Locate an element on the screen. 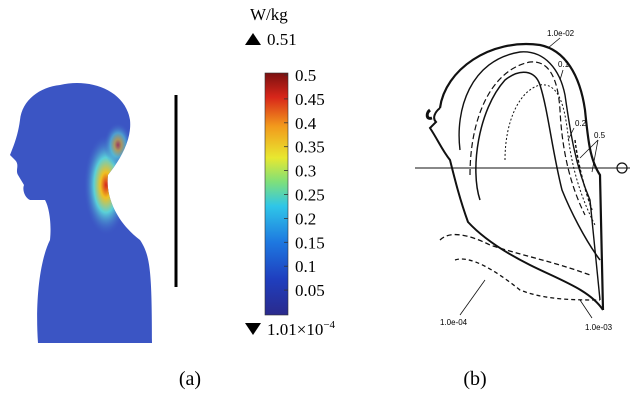 The image size is (630, 413). min-exponent: −4 is located at coordinates (329, 325).